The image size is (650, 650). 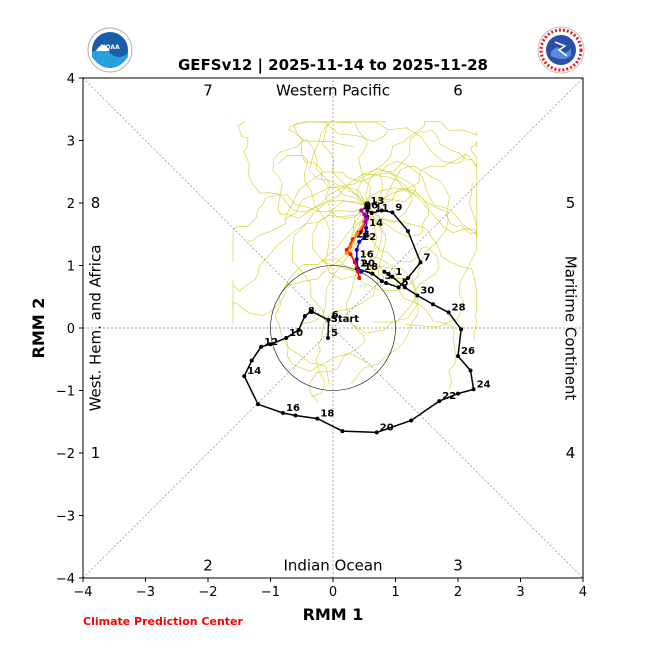 I want to click on history-day-label: 18, so click(x=327, y=414).